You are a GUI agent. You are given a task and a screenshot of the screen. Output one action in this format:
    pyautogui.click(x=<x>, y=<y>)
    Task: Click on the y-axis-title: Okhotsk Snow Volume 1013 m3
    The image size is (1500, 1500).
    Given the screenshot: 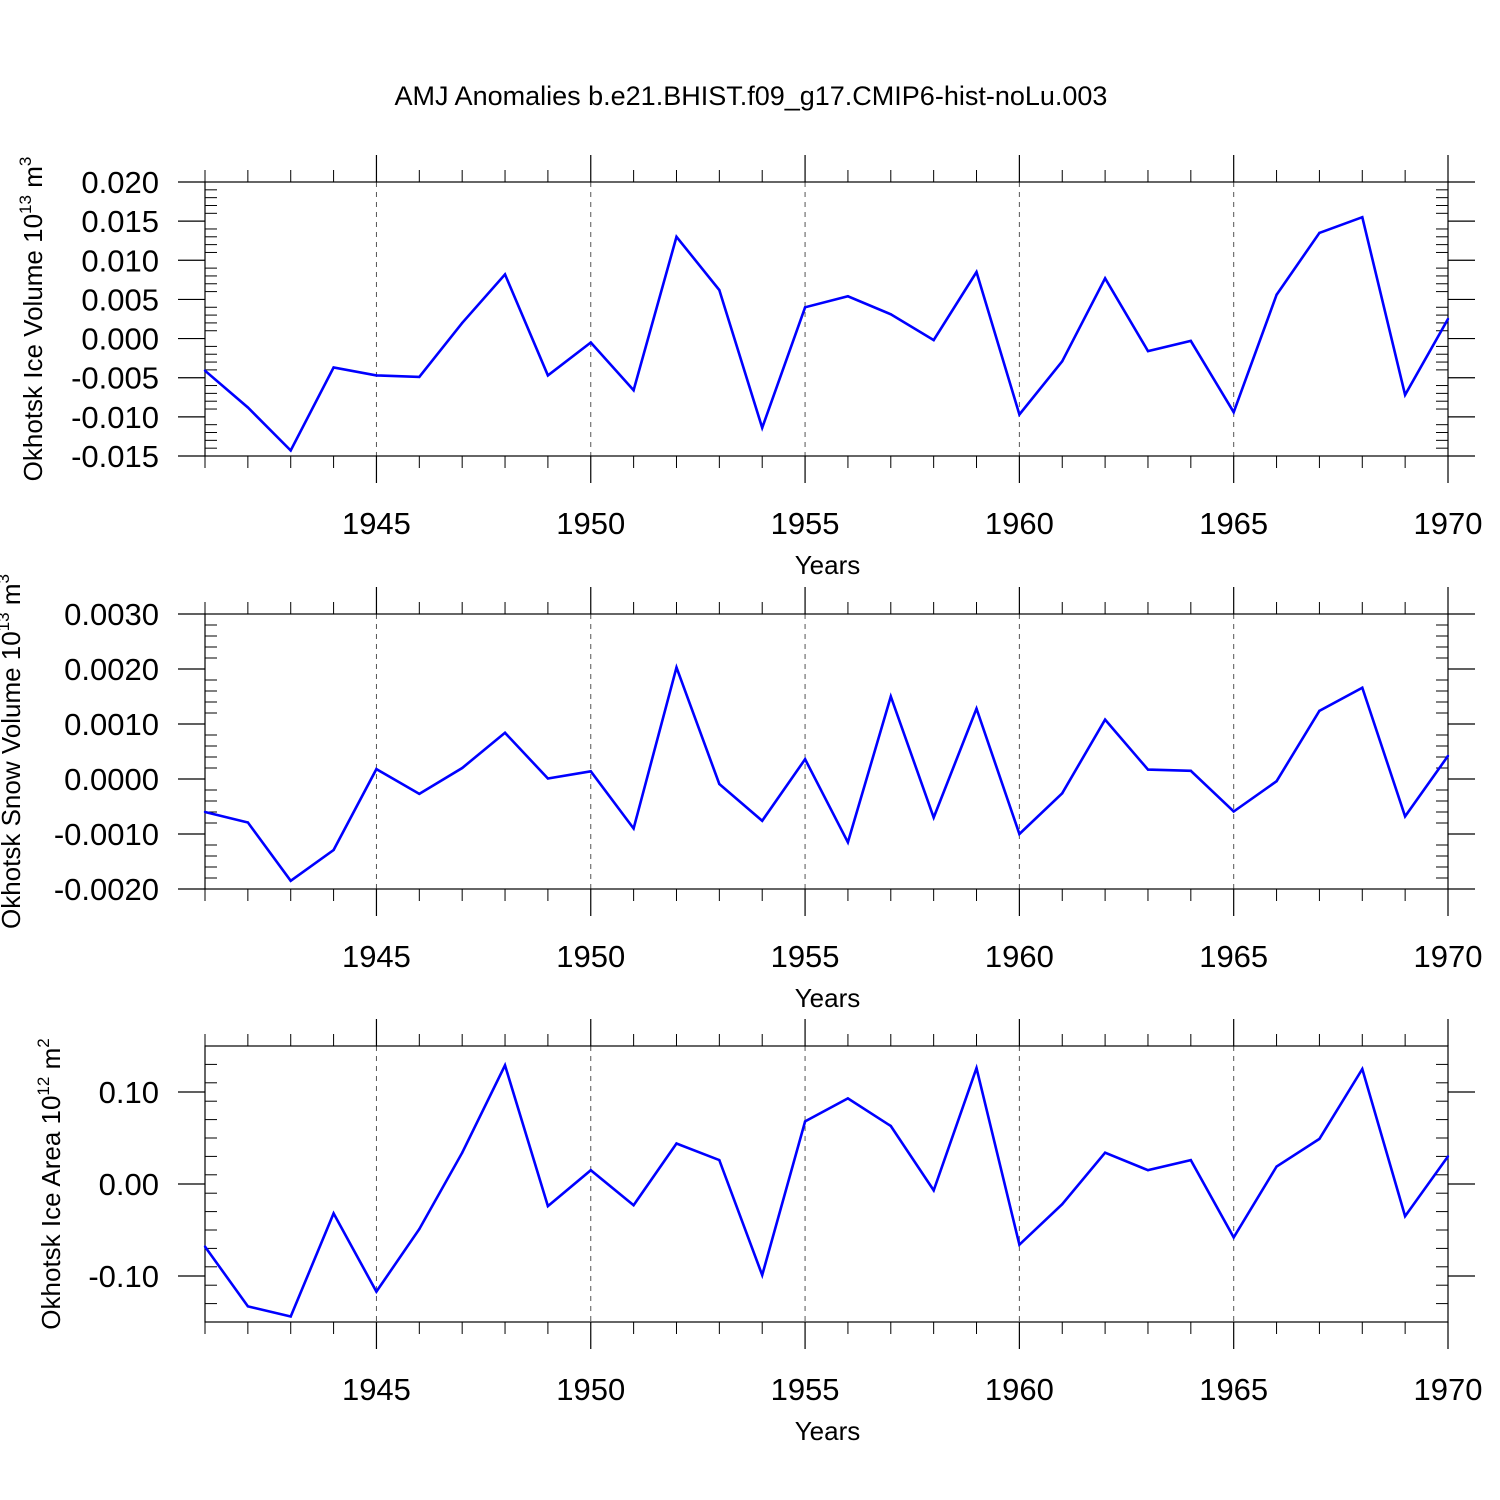 What is the action you would take?
    pyautogui.click(x=13, y=751)
    